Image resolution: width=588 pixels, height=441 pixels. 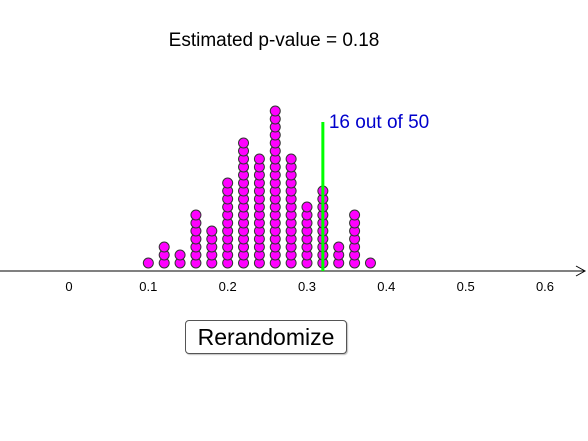 What do you see at coordinates (266, 337) in the screenshot?
I see `rerandomize-button: Rerandomize` at bounding box center [266, 337].